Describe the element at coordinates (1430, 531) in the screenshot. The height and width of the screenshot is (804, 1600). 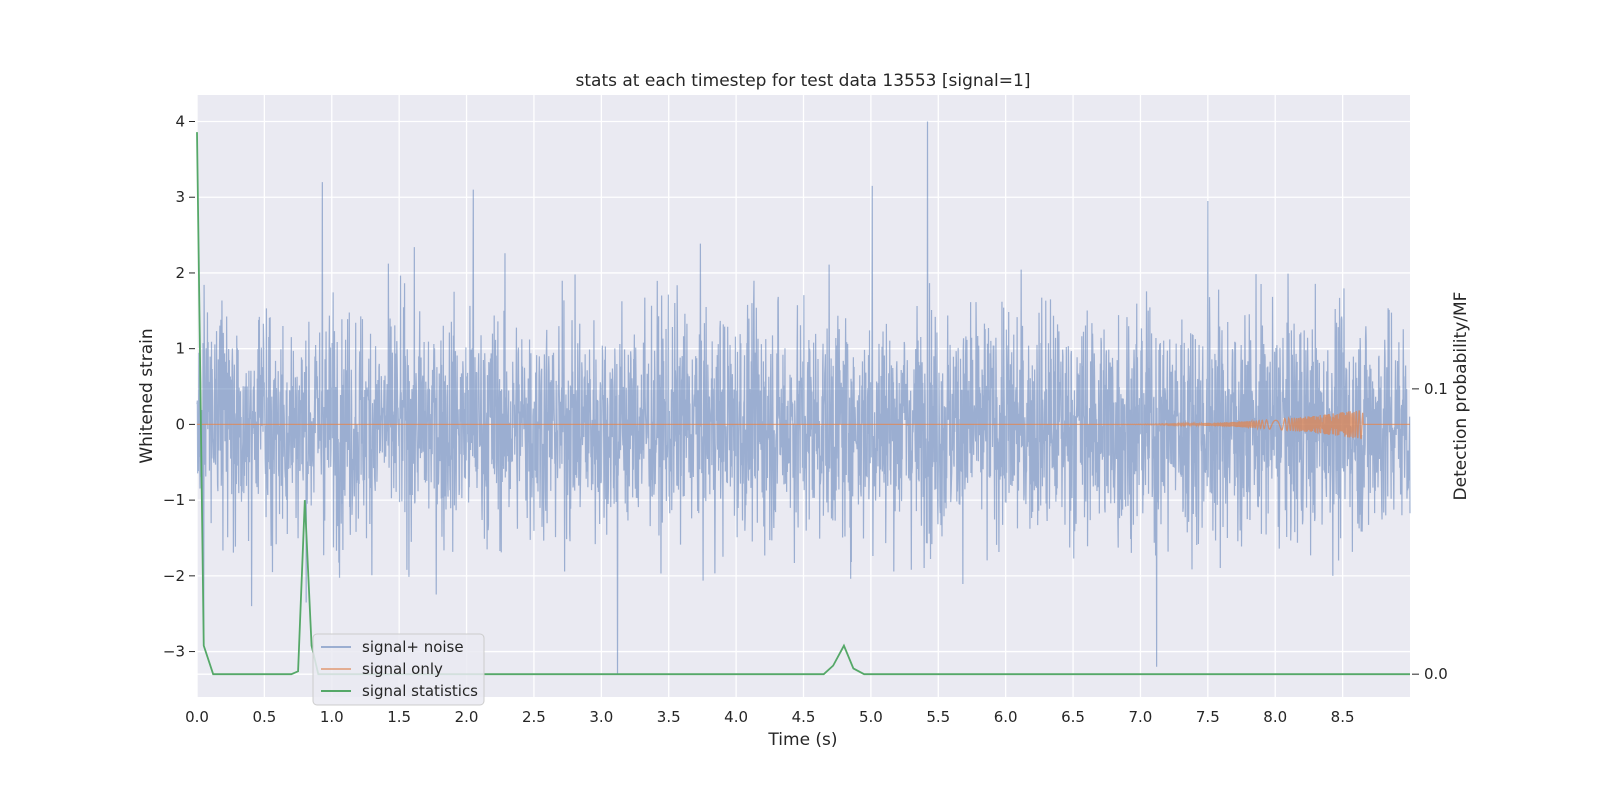
I see `y2-tick-labels: 0.0 0.1` at that location.